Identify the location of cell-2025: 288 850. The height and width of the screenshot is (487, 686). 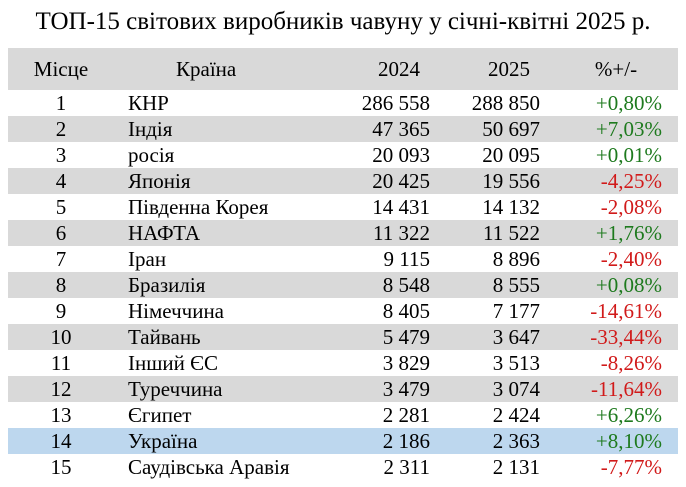
(505, 103).